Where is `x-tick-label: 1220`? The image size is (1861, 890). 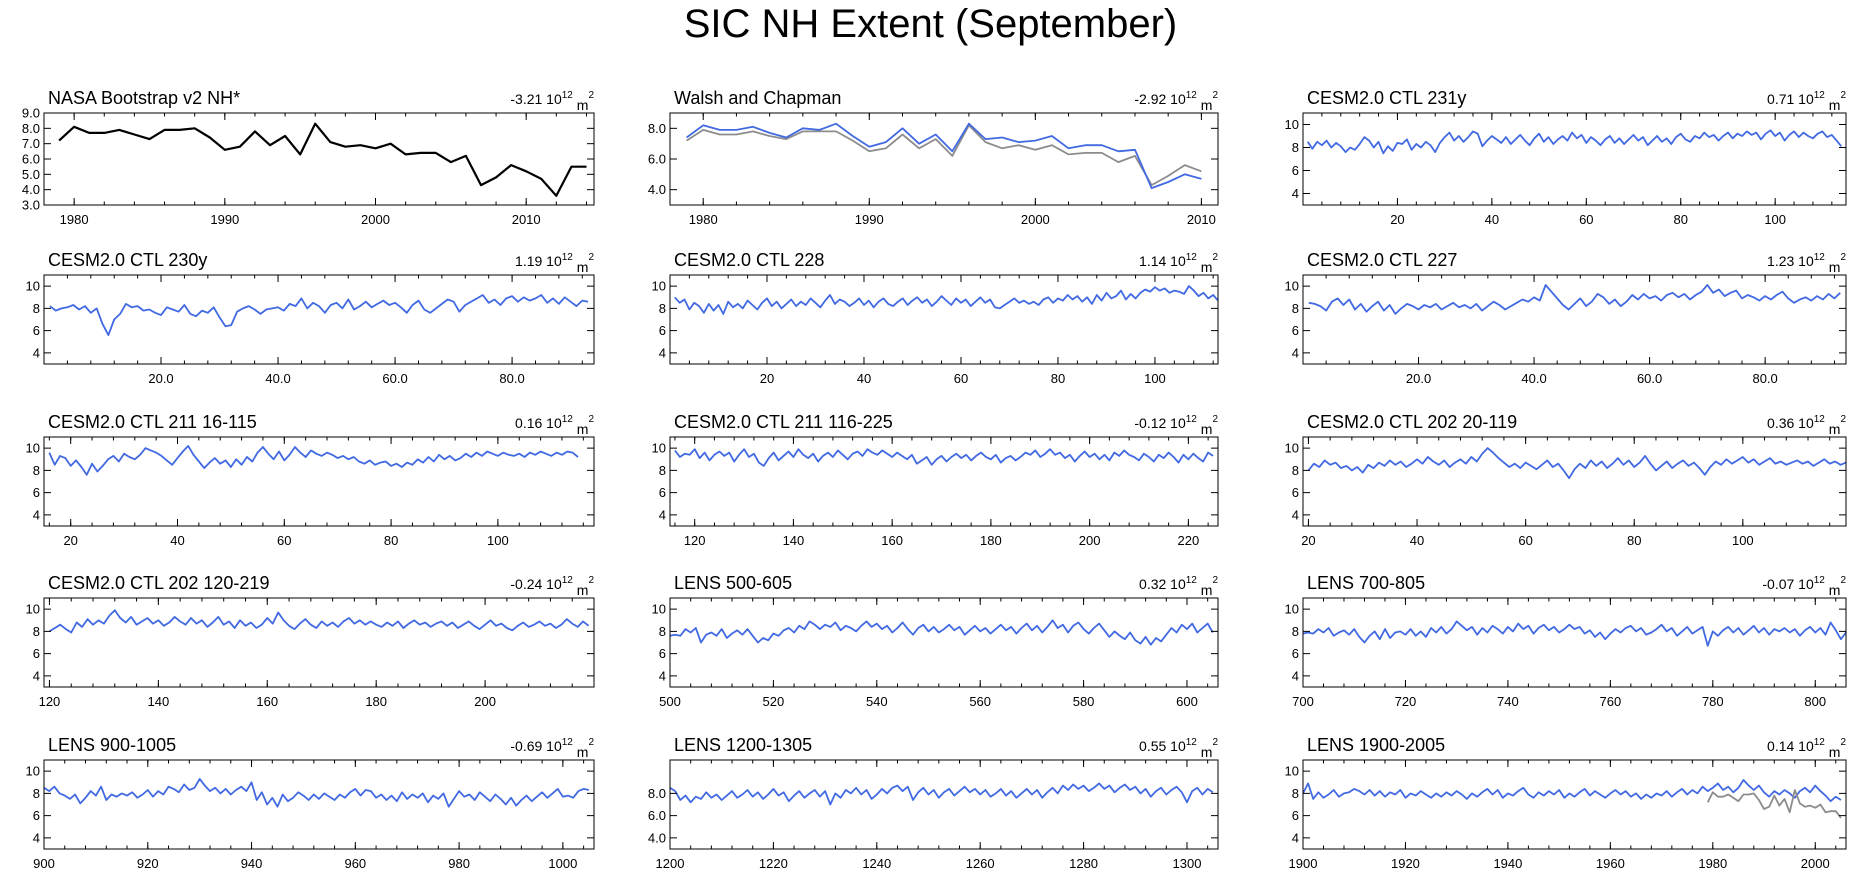 x-tick-label: 1220 is located at coordinates (773, 863).